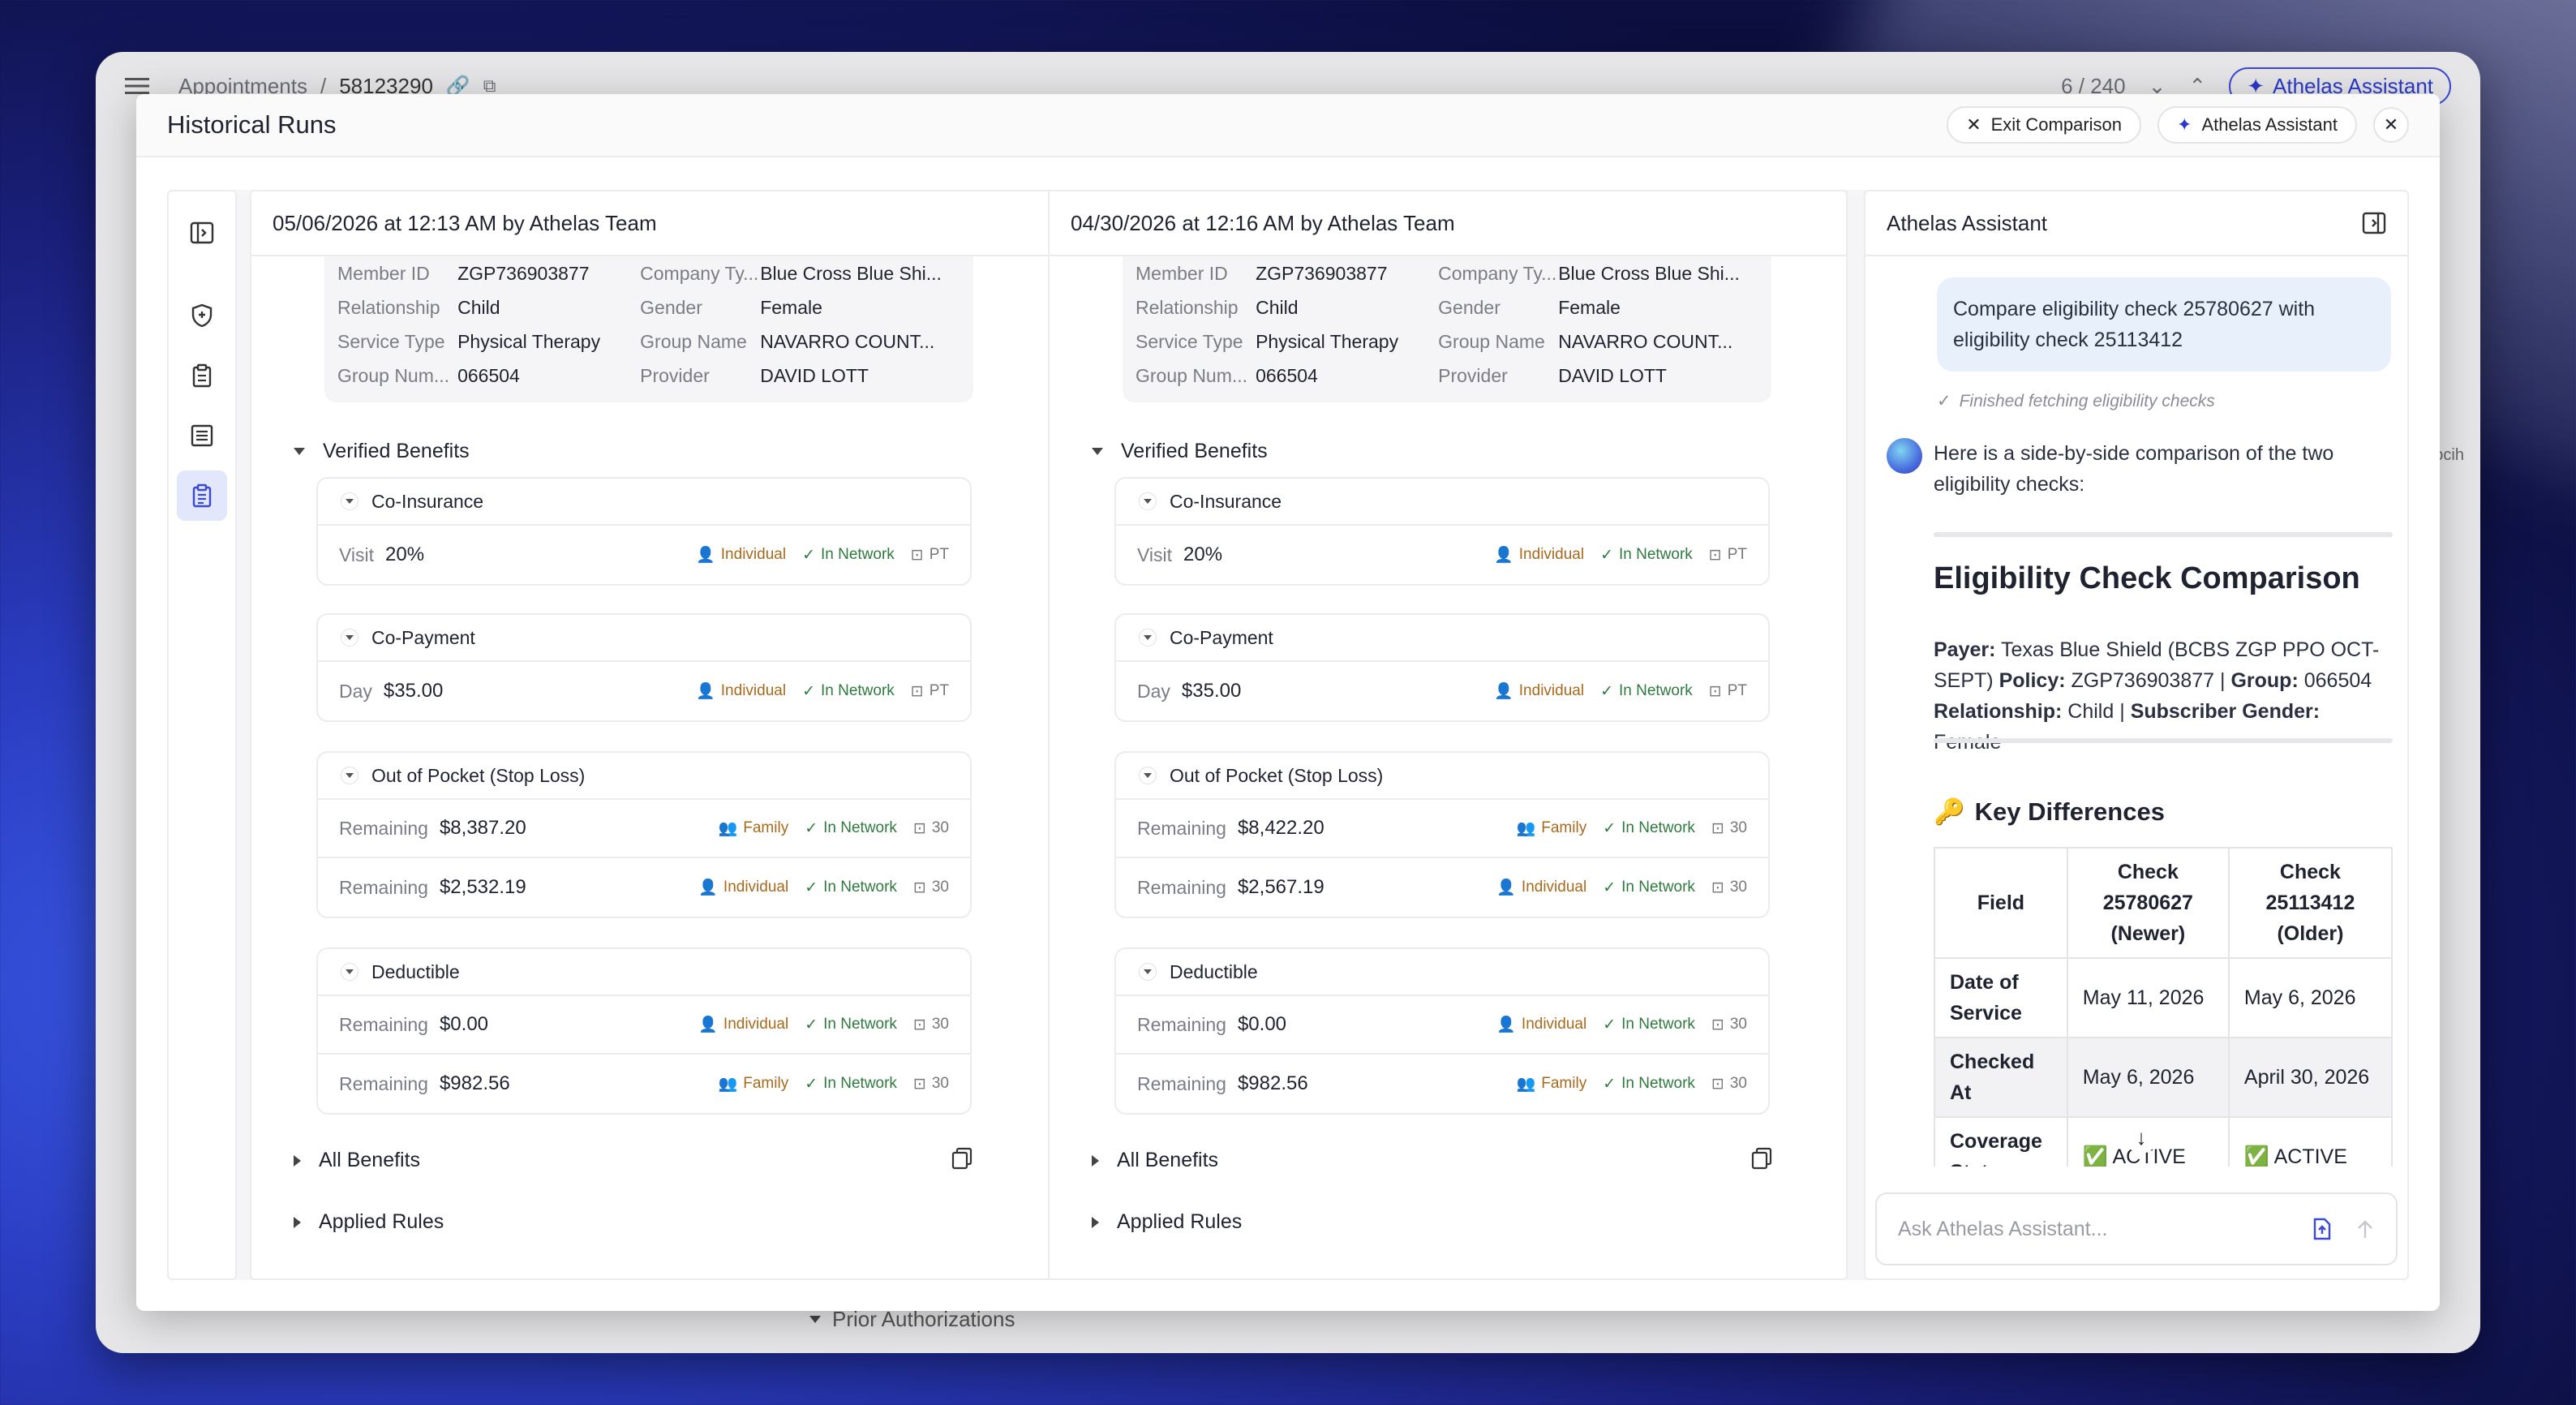 This screenshot has width=2576, height=1405. I want to click on modal-assistant-label: Athelas Assistant, so click(2269, 124).